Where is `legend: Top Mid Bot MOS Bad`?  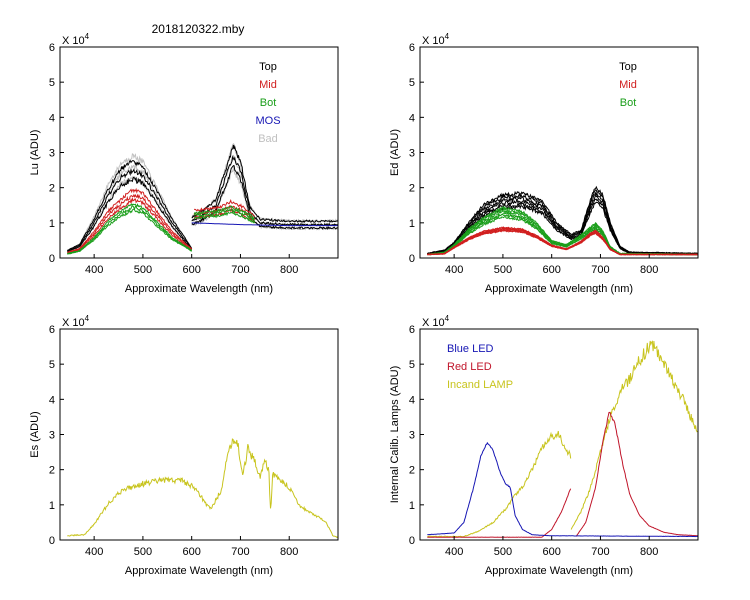 legend: Top Mid Bot MOS Bad is located at coordinates (267, 103).